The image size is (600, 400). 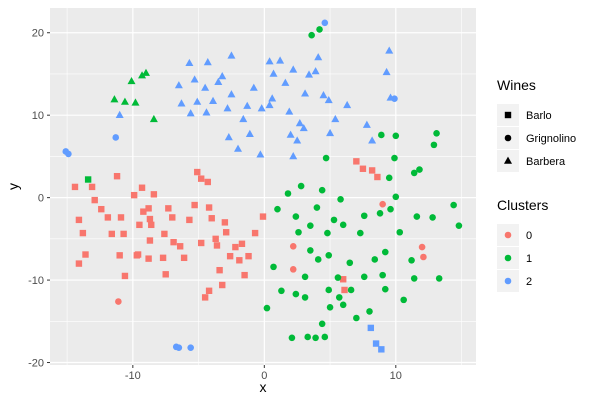 What do you see at coordinates (551, 139) in the screenshot?
I see `legend-label: Grignolino` at bounding box center [551, 139].